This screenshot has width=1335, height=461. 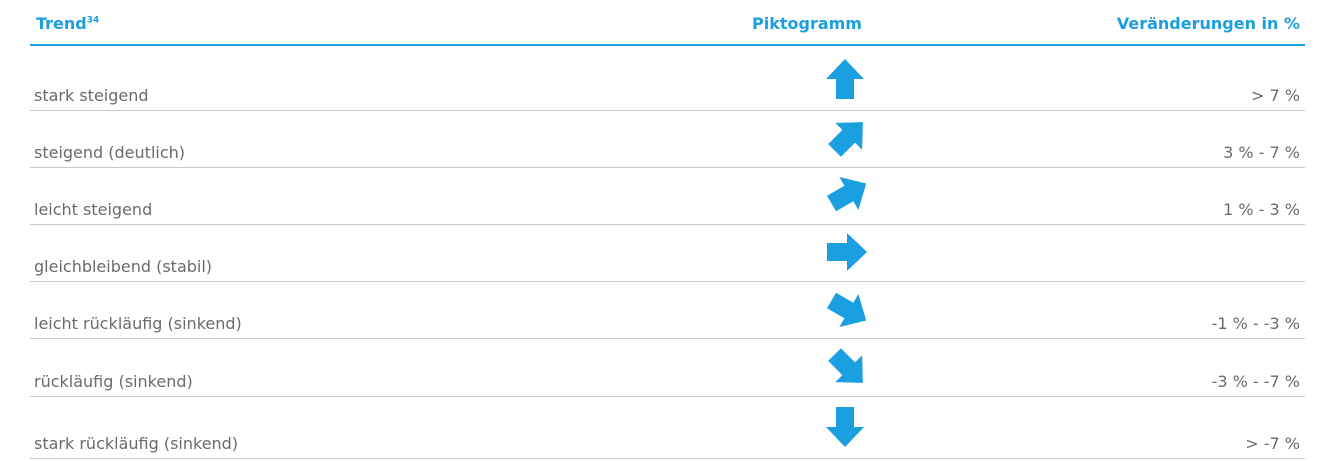 I want to click on arrow-down, so click(x=845, y=427).